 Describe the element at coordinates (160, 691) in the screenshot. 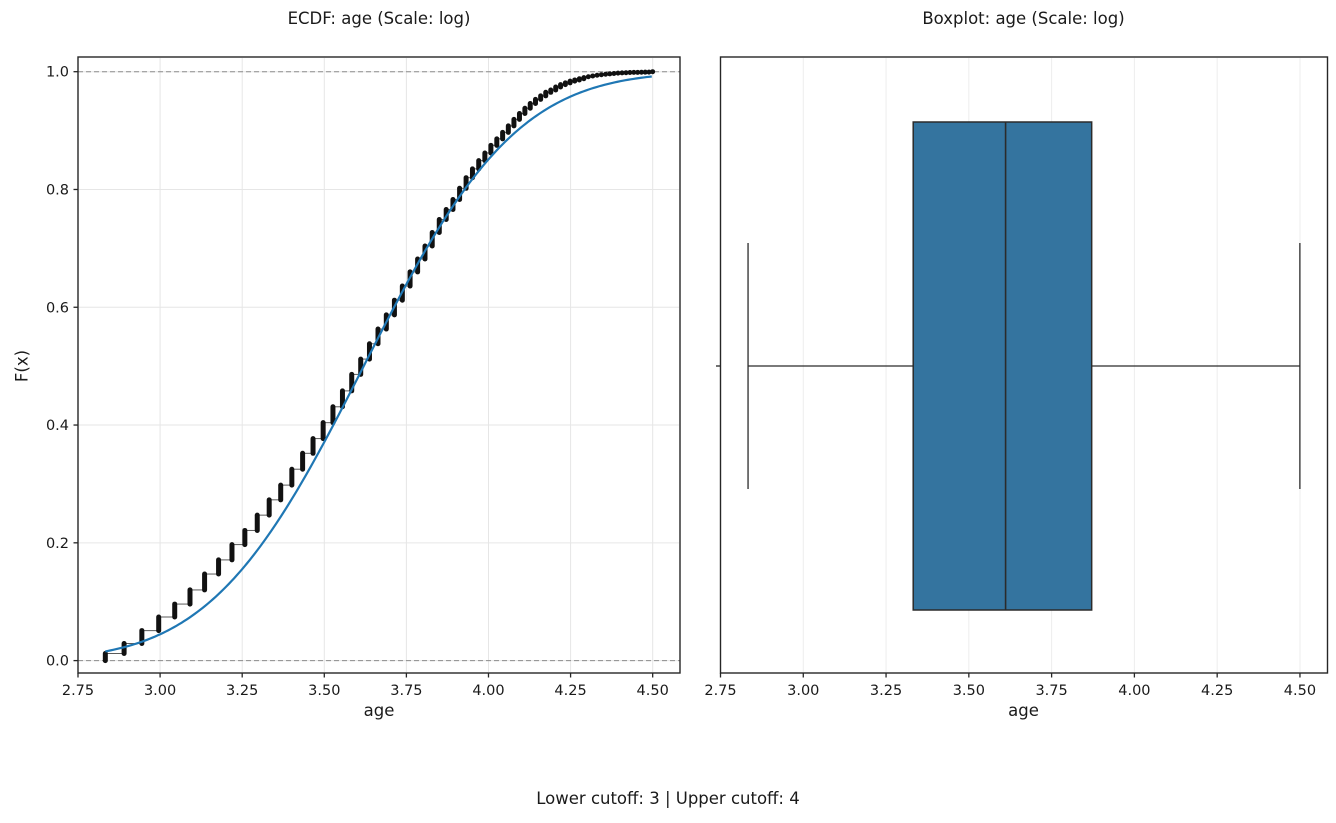

I see `ecdf-xtick-label: 3.00` at that location.